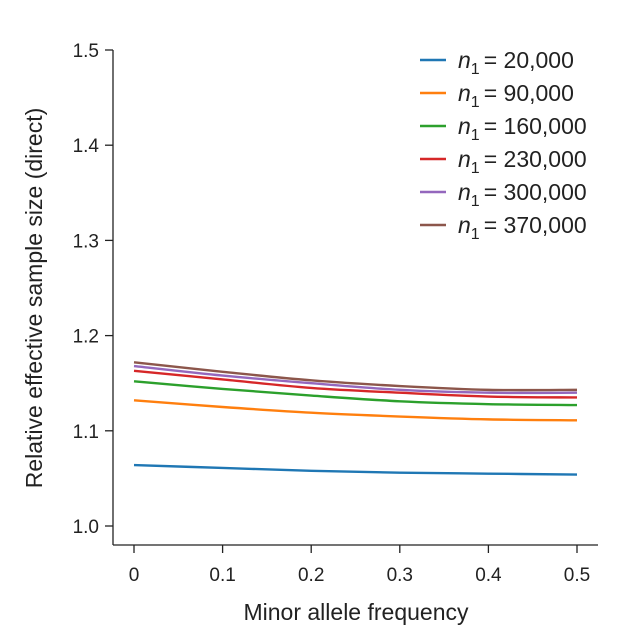 The height and width of the screenshot is (628, 622). What do you see at coordinates (222, 575) in the screenshot?
I see `x-tick-label: 0.1` at bounding box center [222, 575].